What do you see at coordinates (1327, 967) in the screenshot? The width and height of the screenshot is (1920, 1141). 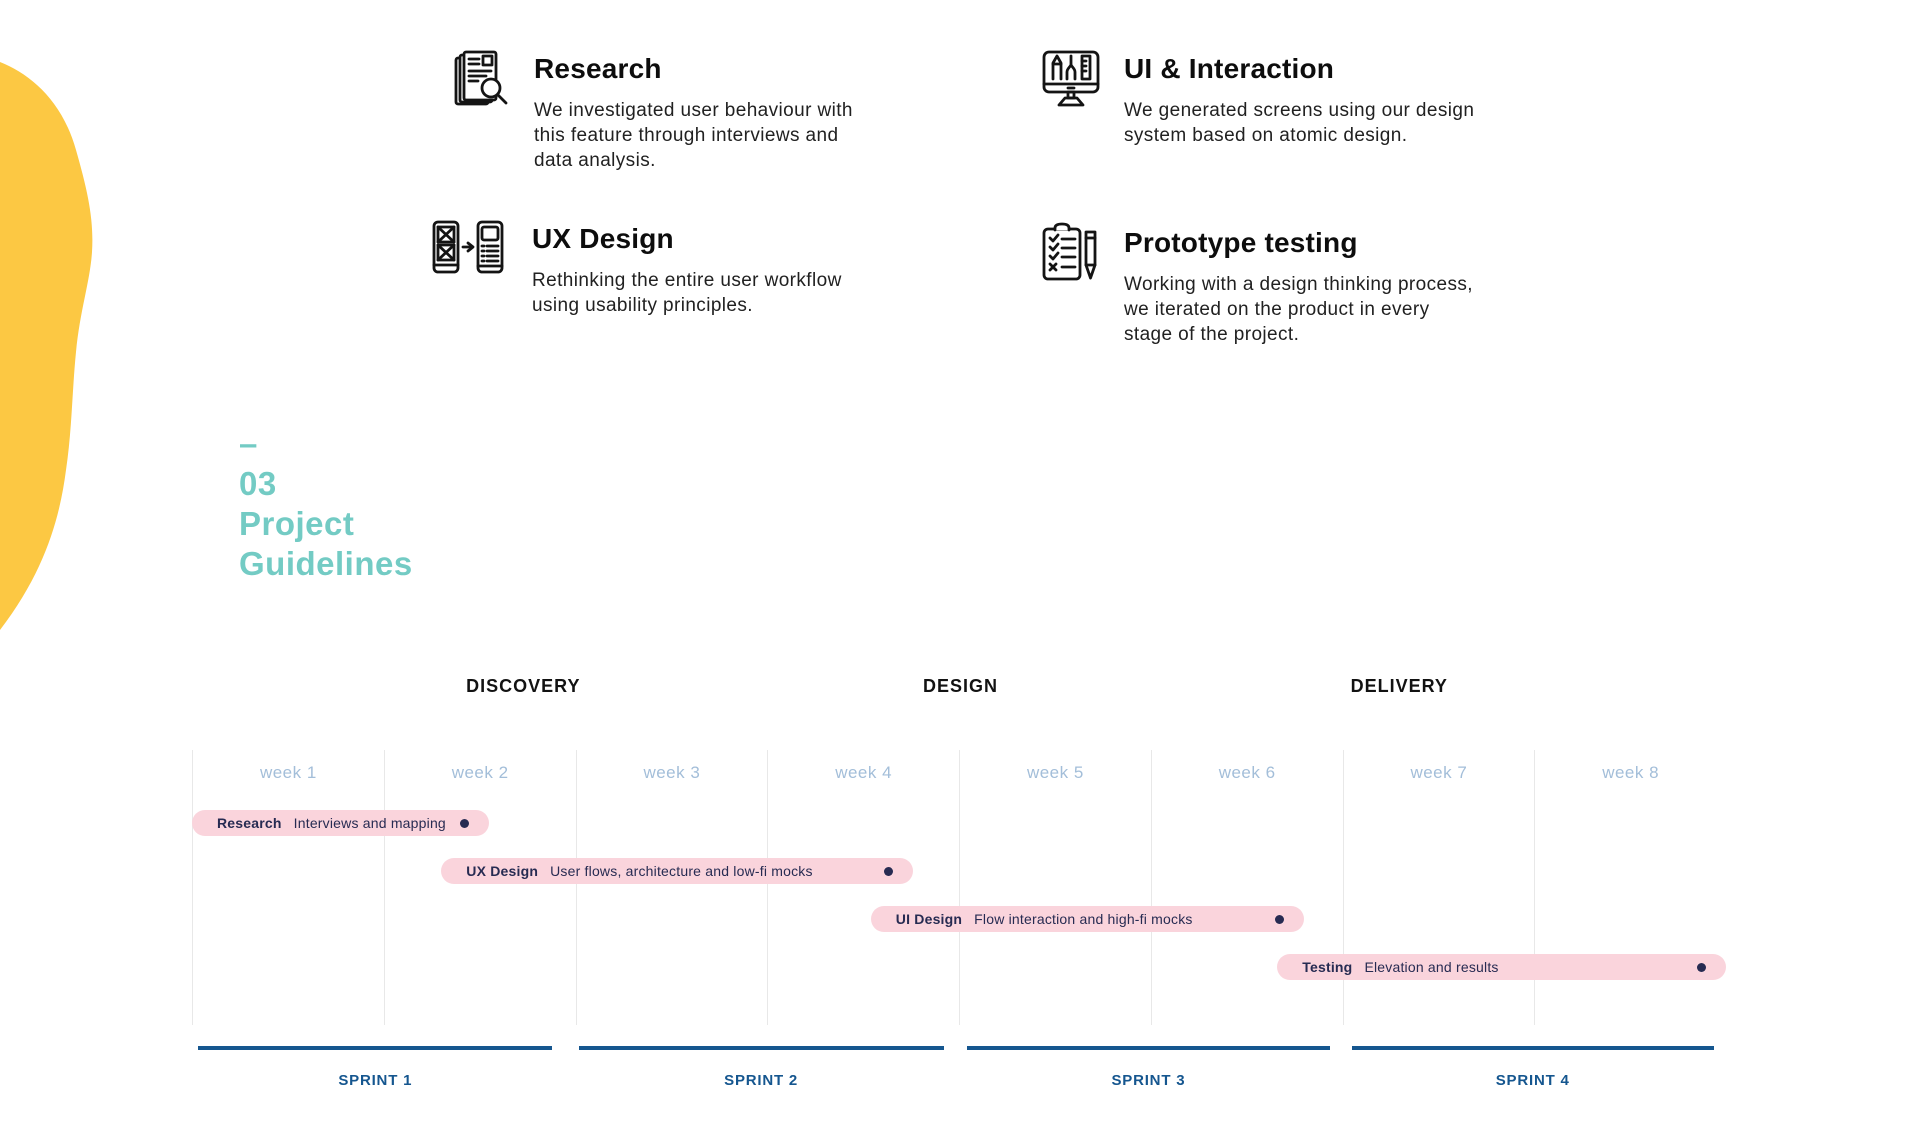 I see `task-name: Testing` at bounding box center [1327, 967].